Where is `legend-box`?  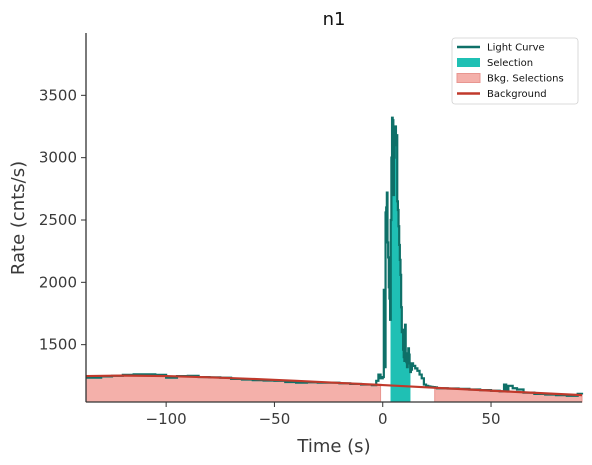
legend-box is located at coordinates (515, 71).